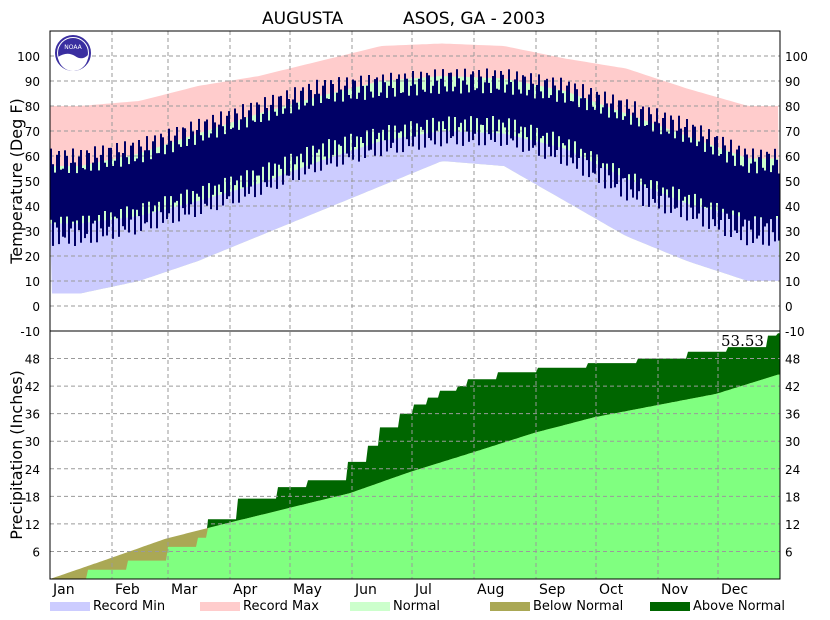  What do you see at coordinates (792, 257) in the screenshot?
I see `temperature-tick-right: 20` at bounding box center [792, 257].